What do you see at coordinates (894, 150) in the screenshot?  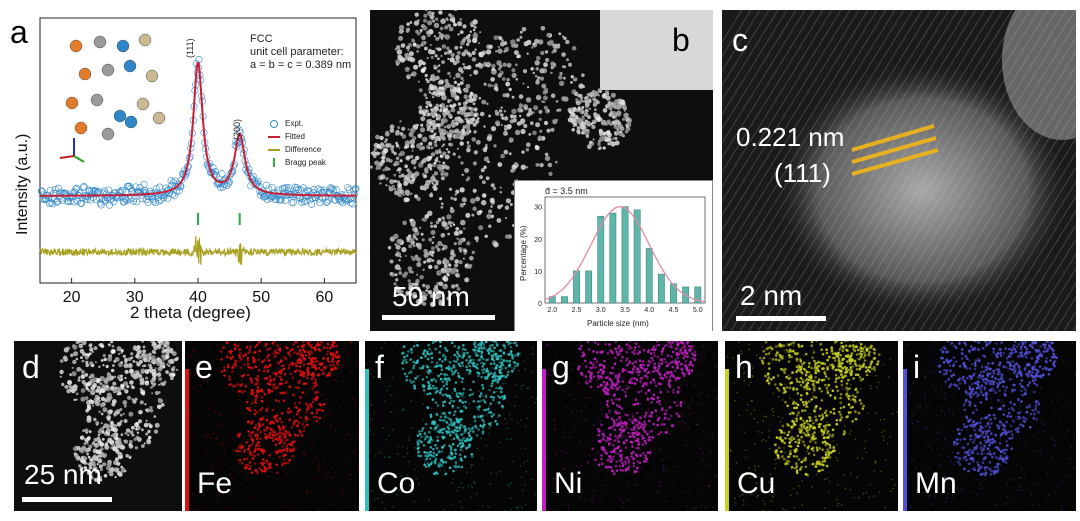 I see `fringe-marker-line` at bounding box center [894, 150].